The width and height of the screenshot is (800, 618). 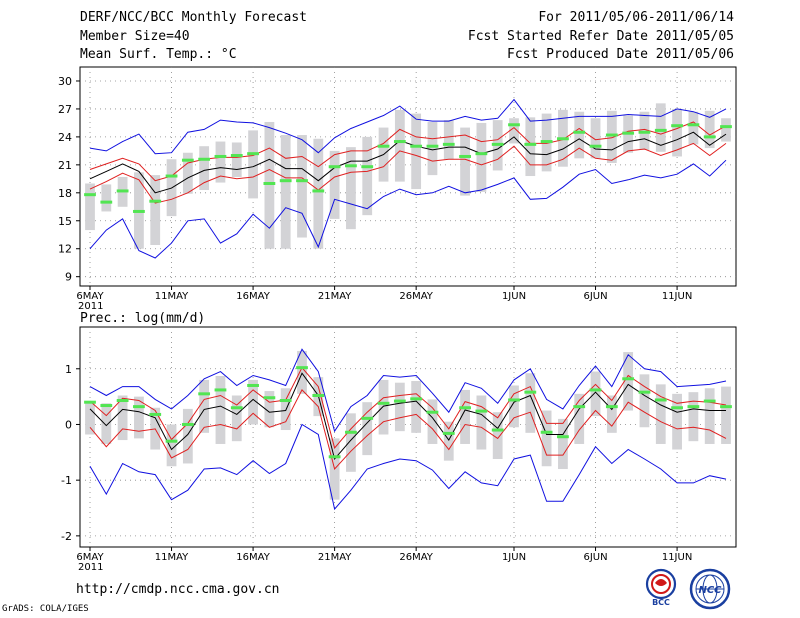 I want to click on x-tick-label: 11MAY, so click(x=172, y=557).